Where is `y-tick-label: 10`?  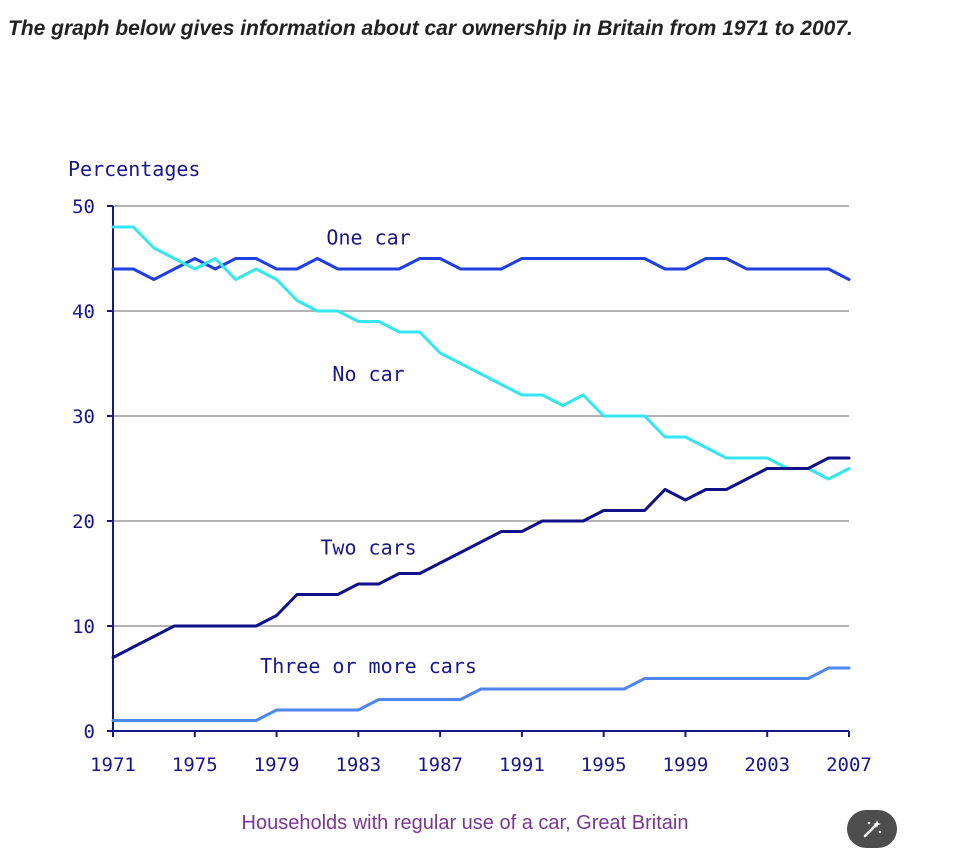 y-tick-label: 10 is located at coordinates (83, 627).